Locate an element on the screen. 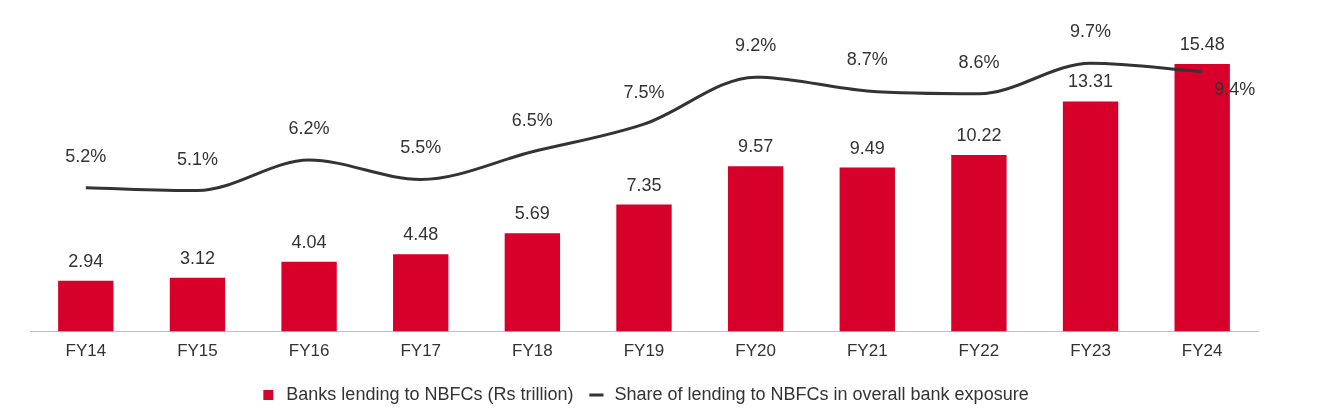  x-tick-label: FY24 is located at coordinates (1202, 351).